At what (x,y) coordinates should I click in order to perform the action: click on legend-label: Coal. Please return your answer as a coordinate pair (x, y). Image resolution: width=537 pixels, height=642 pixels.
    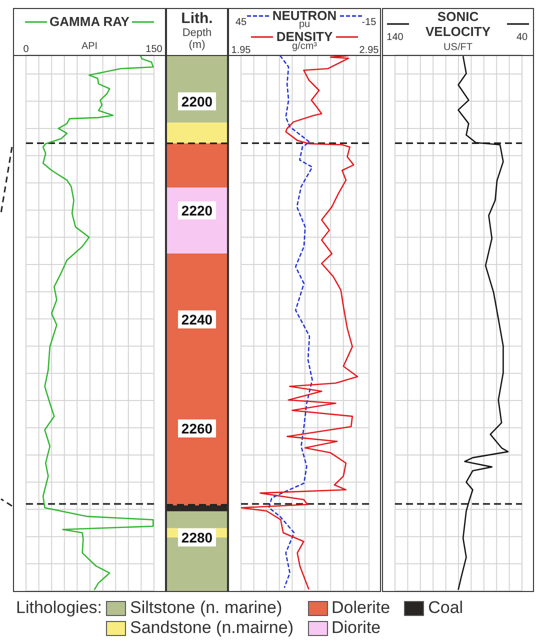
    Looking at the image, I should click on (446, 608).